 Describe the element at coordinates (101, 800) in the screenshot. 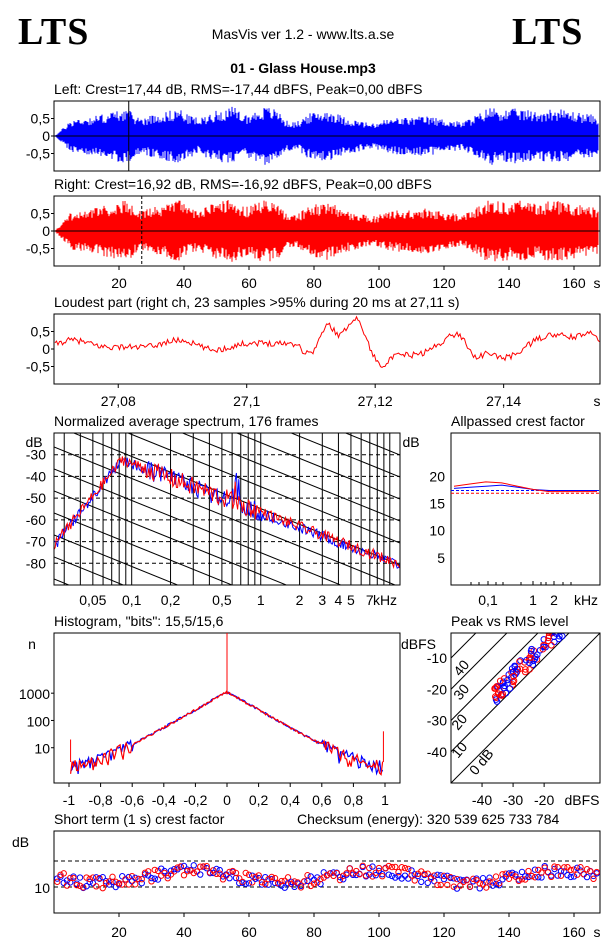

I see `histogram-xtick-label: -0,8` at that location.